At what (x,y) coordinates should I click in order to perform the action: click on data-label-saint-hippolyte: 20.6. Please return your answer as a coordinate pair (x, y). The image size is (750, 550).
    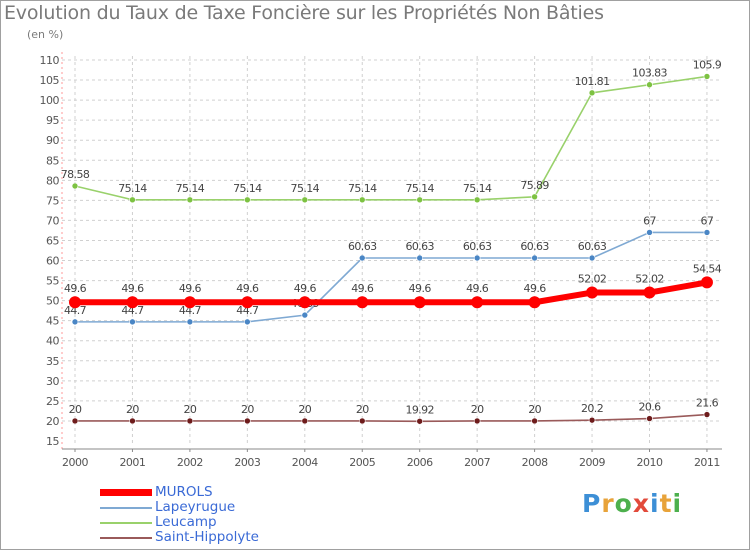
    Looking at the image, I should click on (649, 407).